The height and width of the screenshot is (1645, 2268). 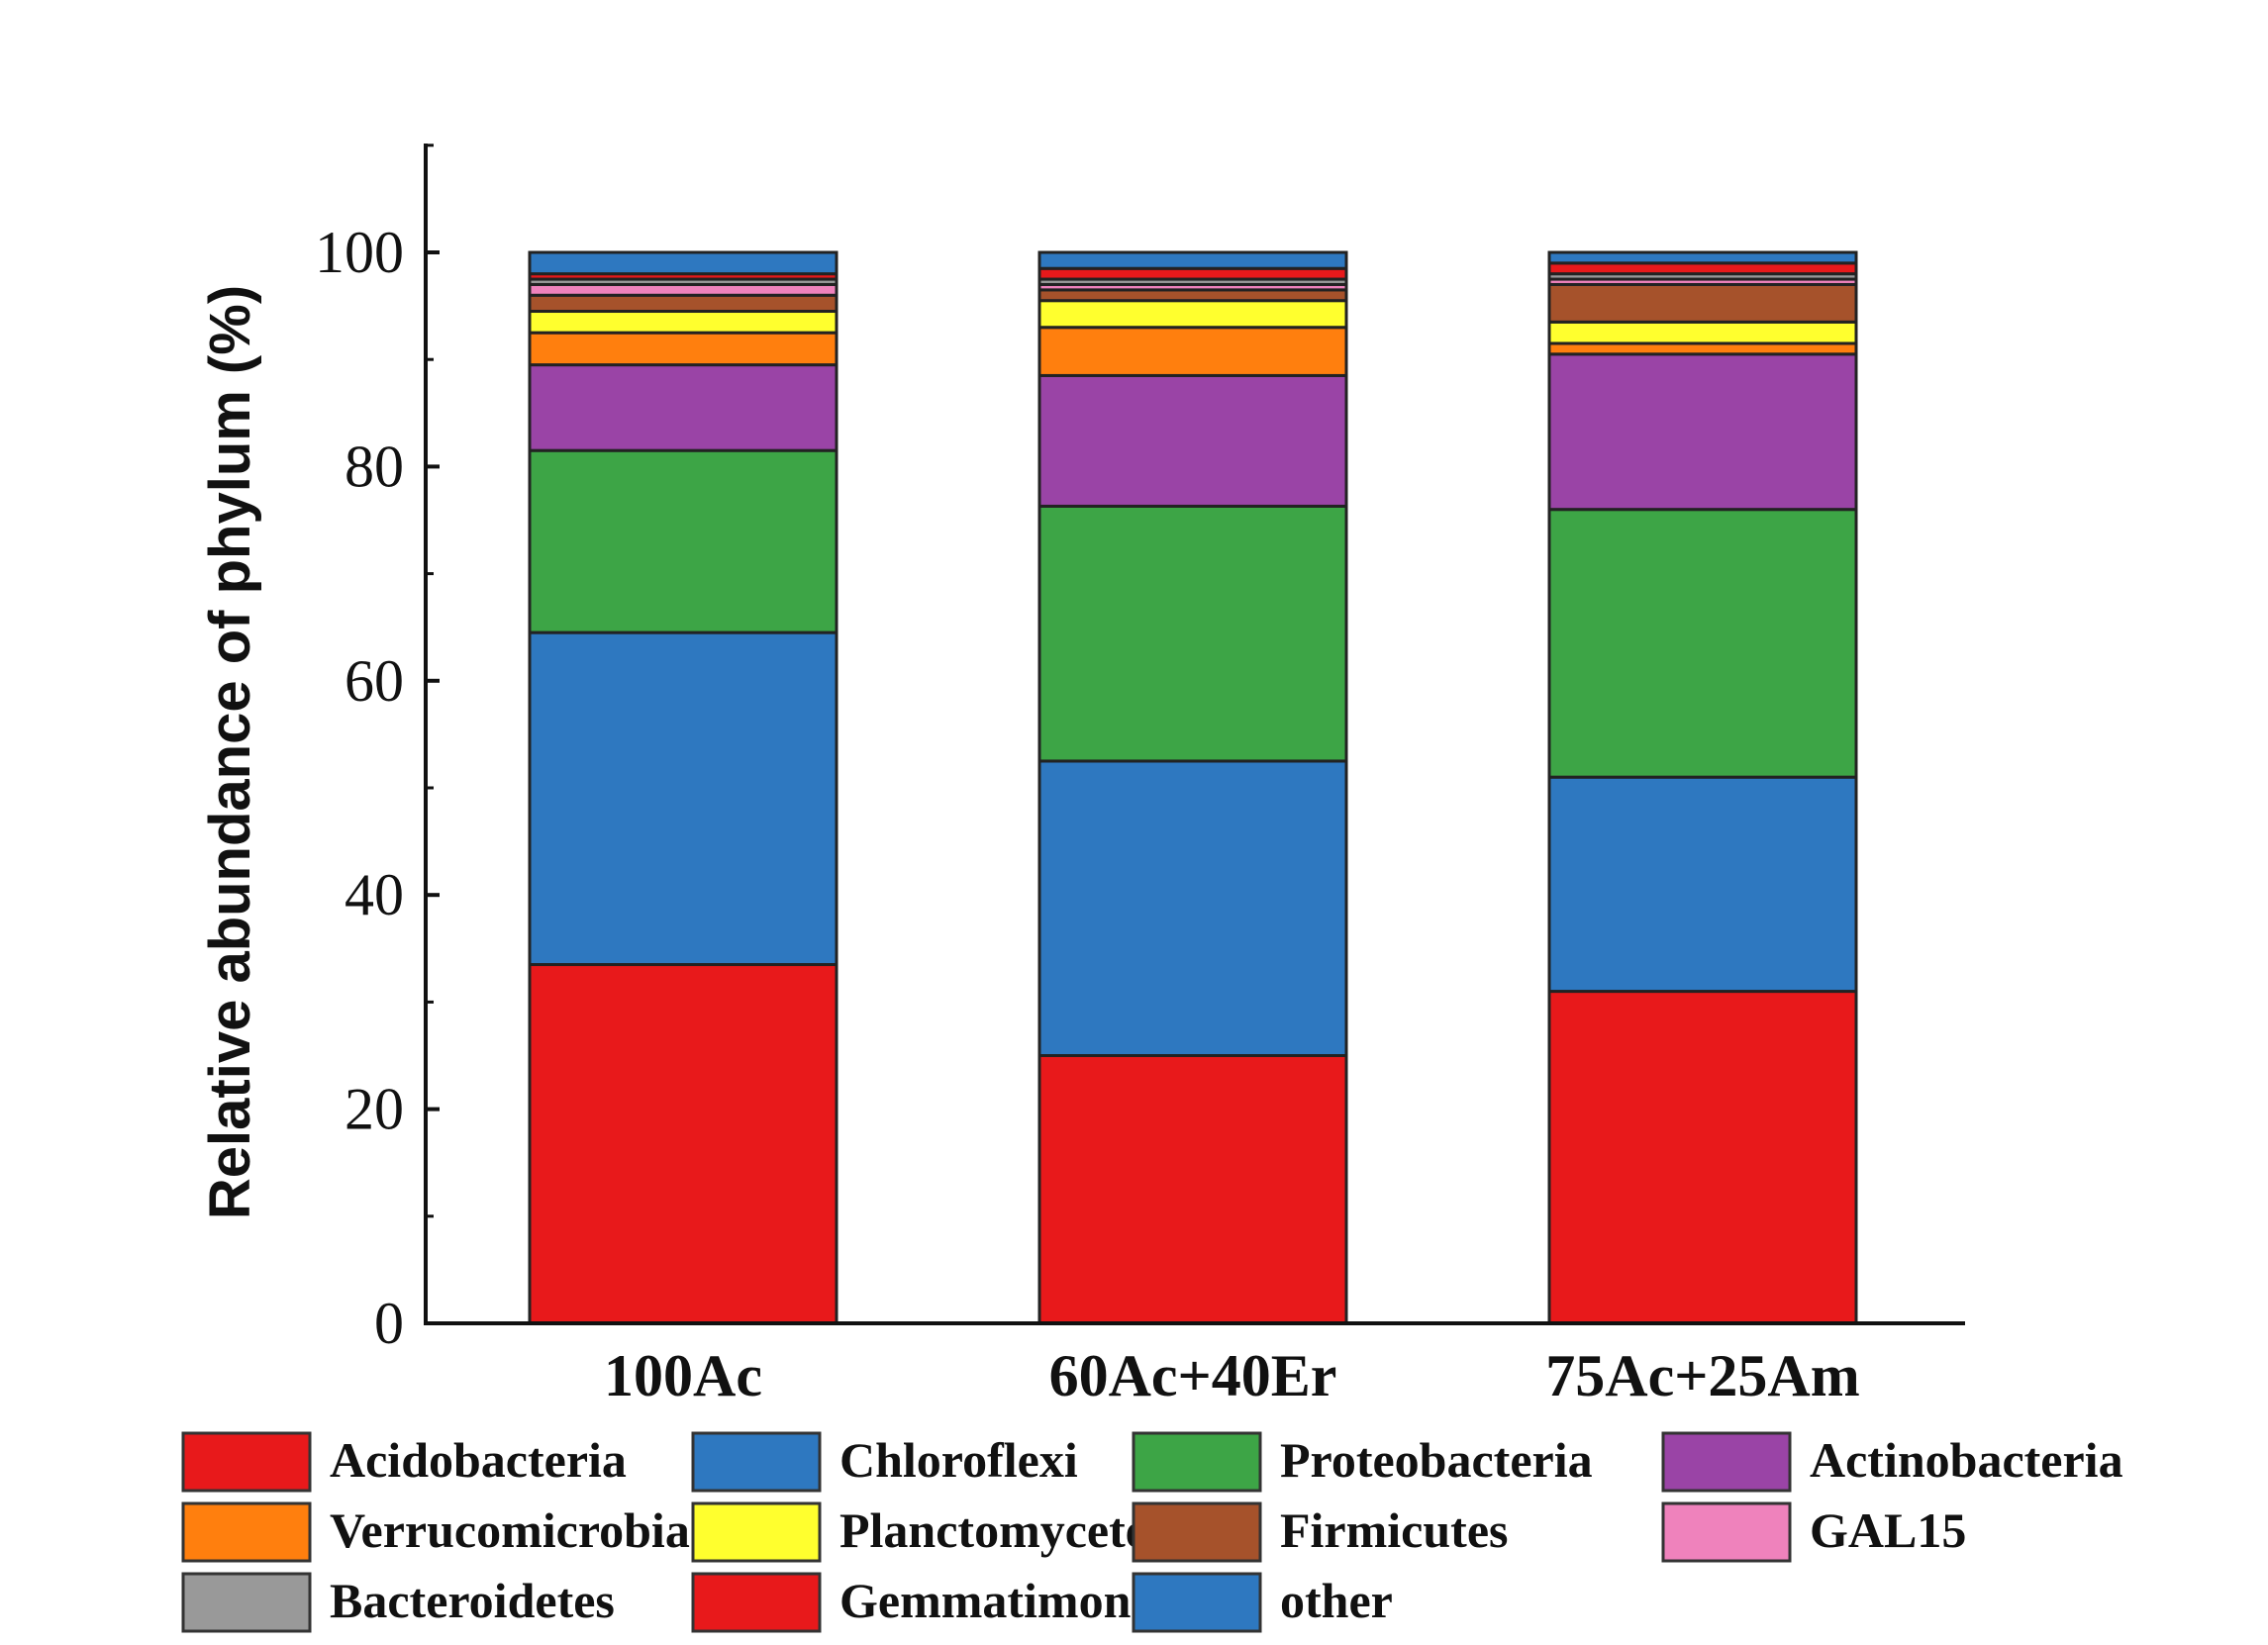 I want to click on y-tick-label: 60, so click(x=374, y=681).